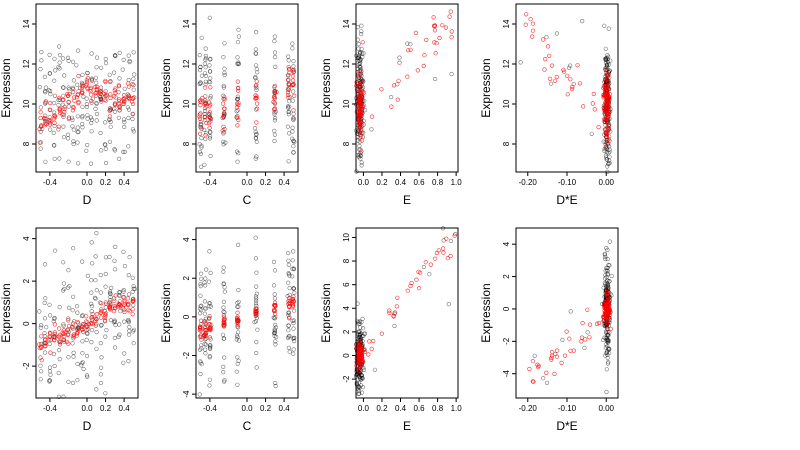 The height and width of the screenshot is (450, 800). I want to click on x-axis-title: C, so click(247, 426).